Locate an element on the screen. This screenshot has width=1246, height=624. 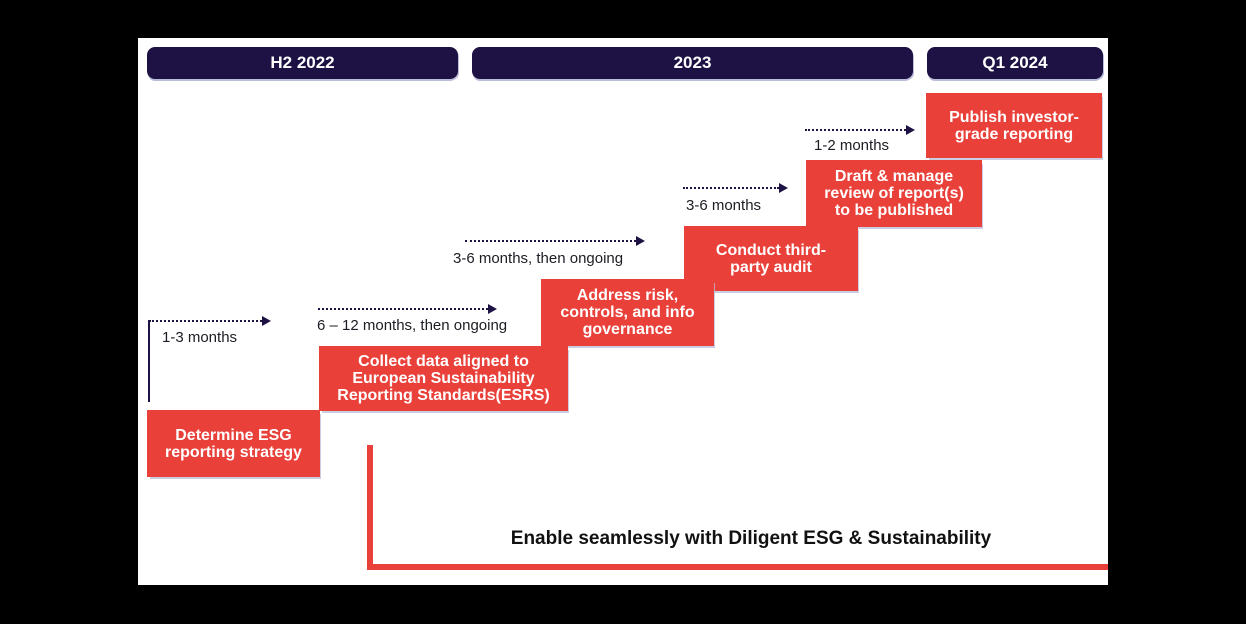
period-header-2023: 2023 is located at coordinates (692, 63).